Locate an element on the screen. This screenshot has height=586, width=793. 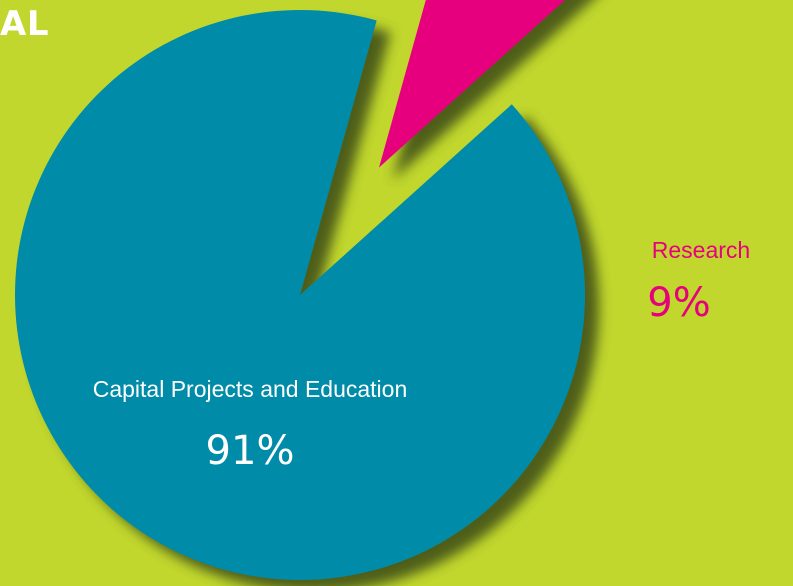
chart-title-fragment: AL is located at coordinates (24, 24).